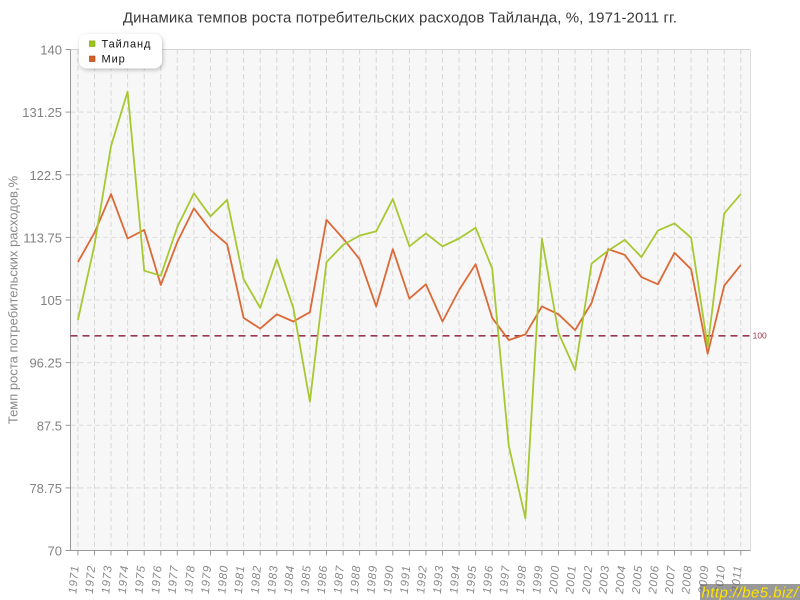  I want to click on svg-text: 1984, so click(290, 580).